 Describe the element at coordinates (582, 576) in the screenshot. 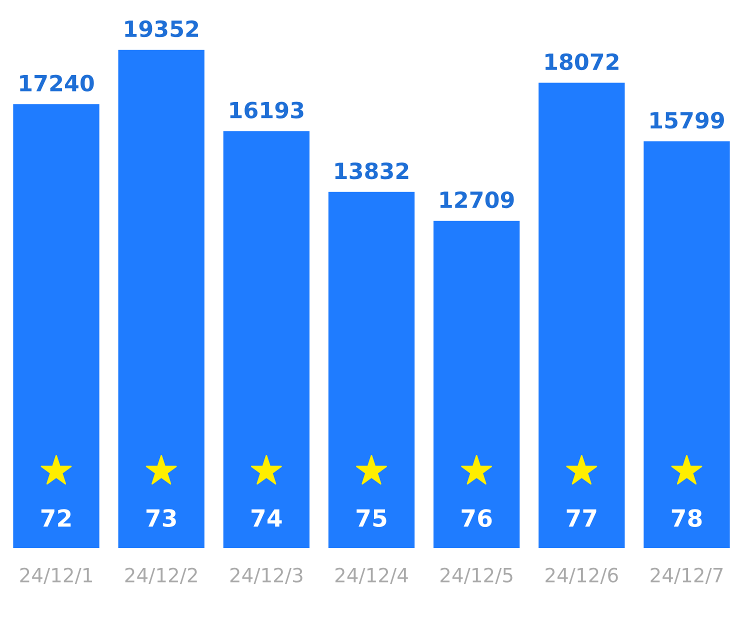

I see `x-tick-label: 24/12/6` at that location.